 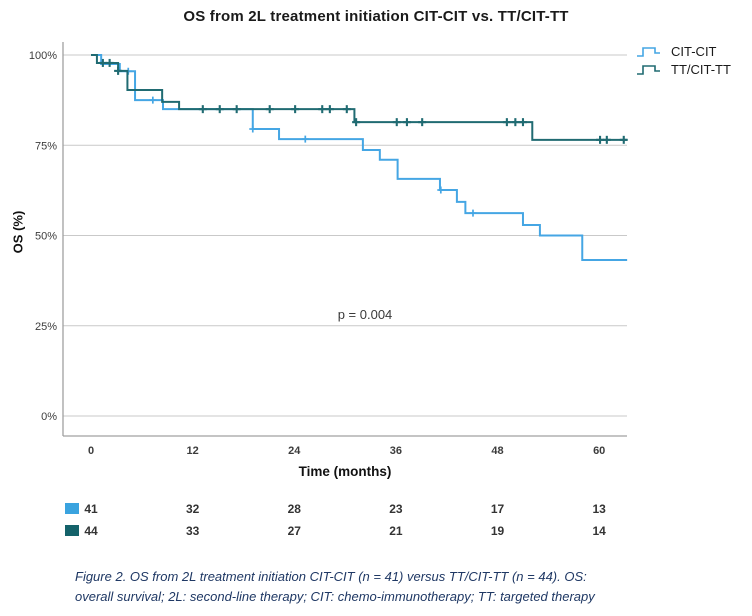 I want to click on x-tick-label: 12, so click(x=193, y=451).